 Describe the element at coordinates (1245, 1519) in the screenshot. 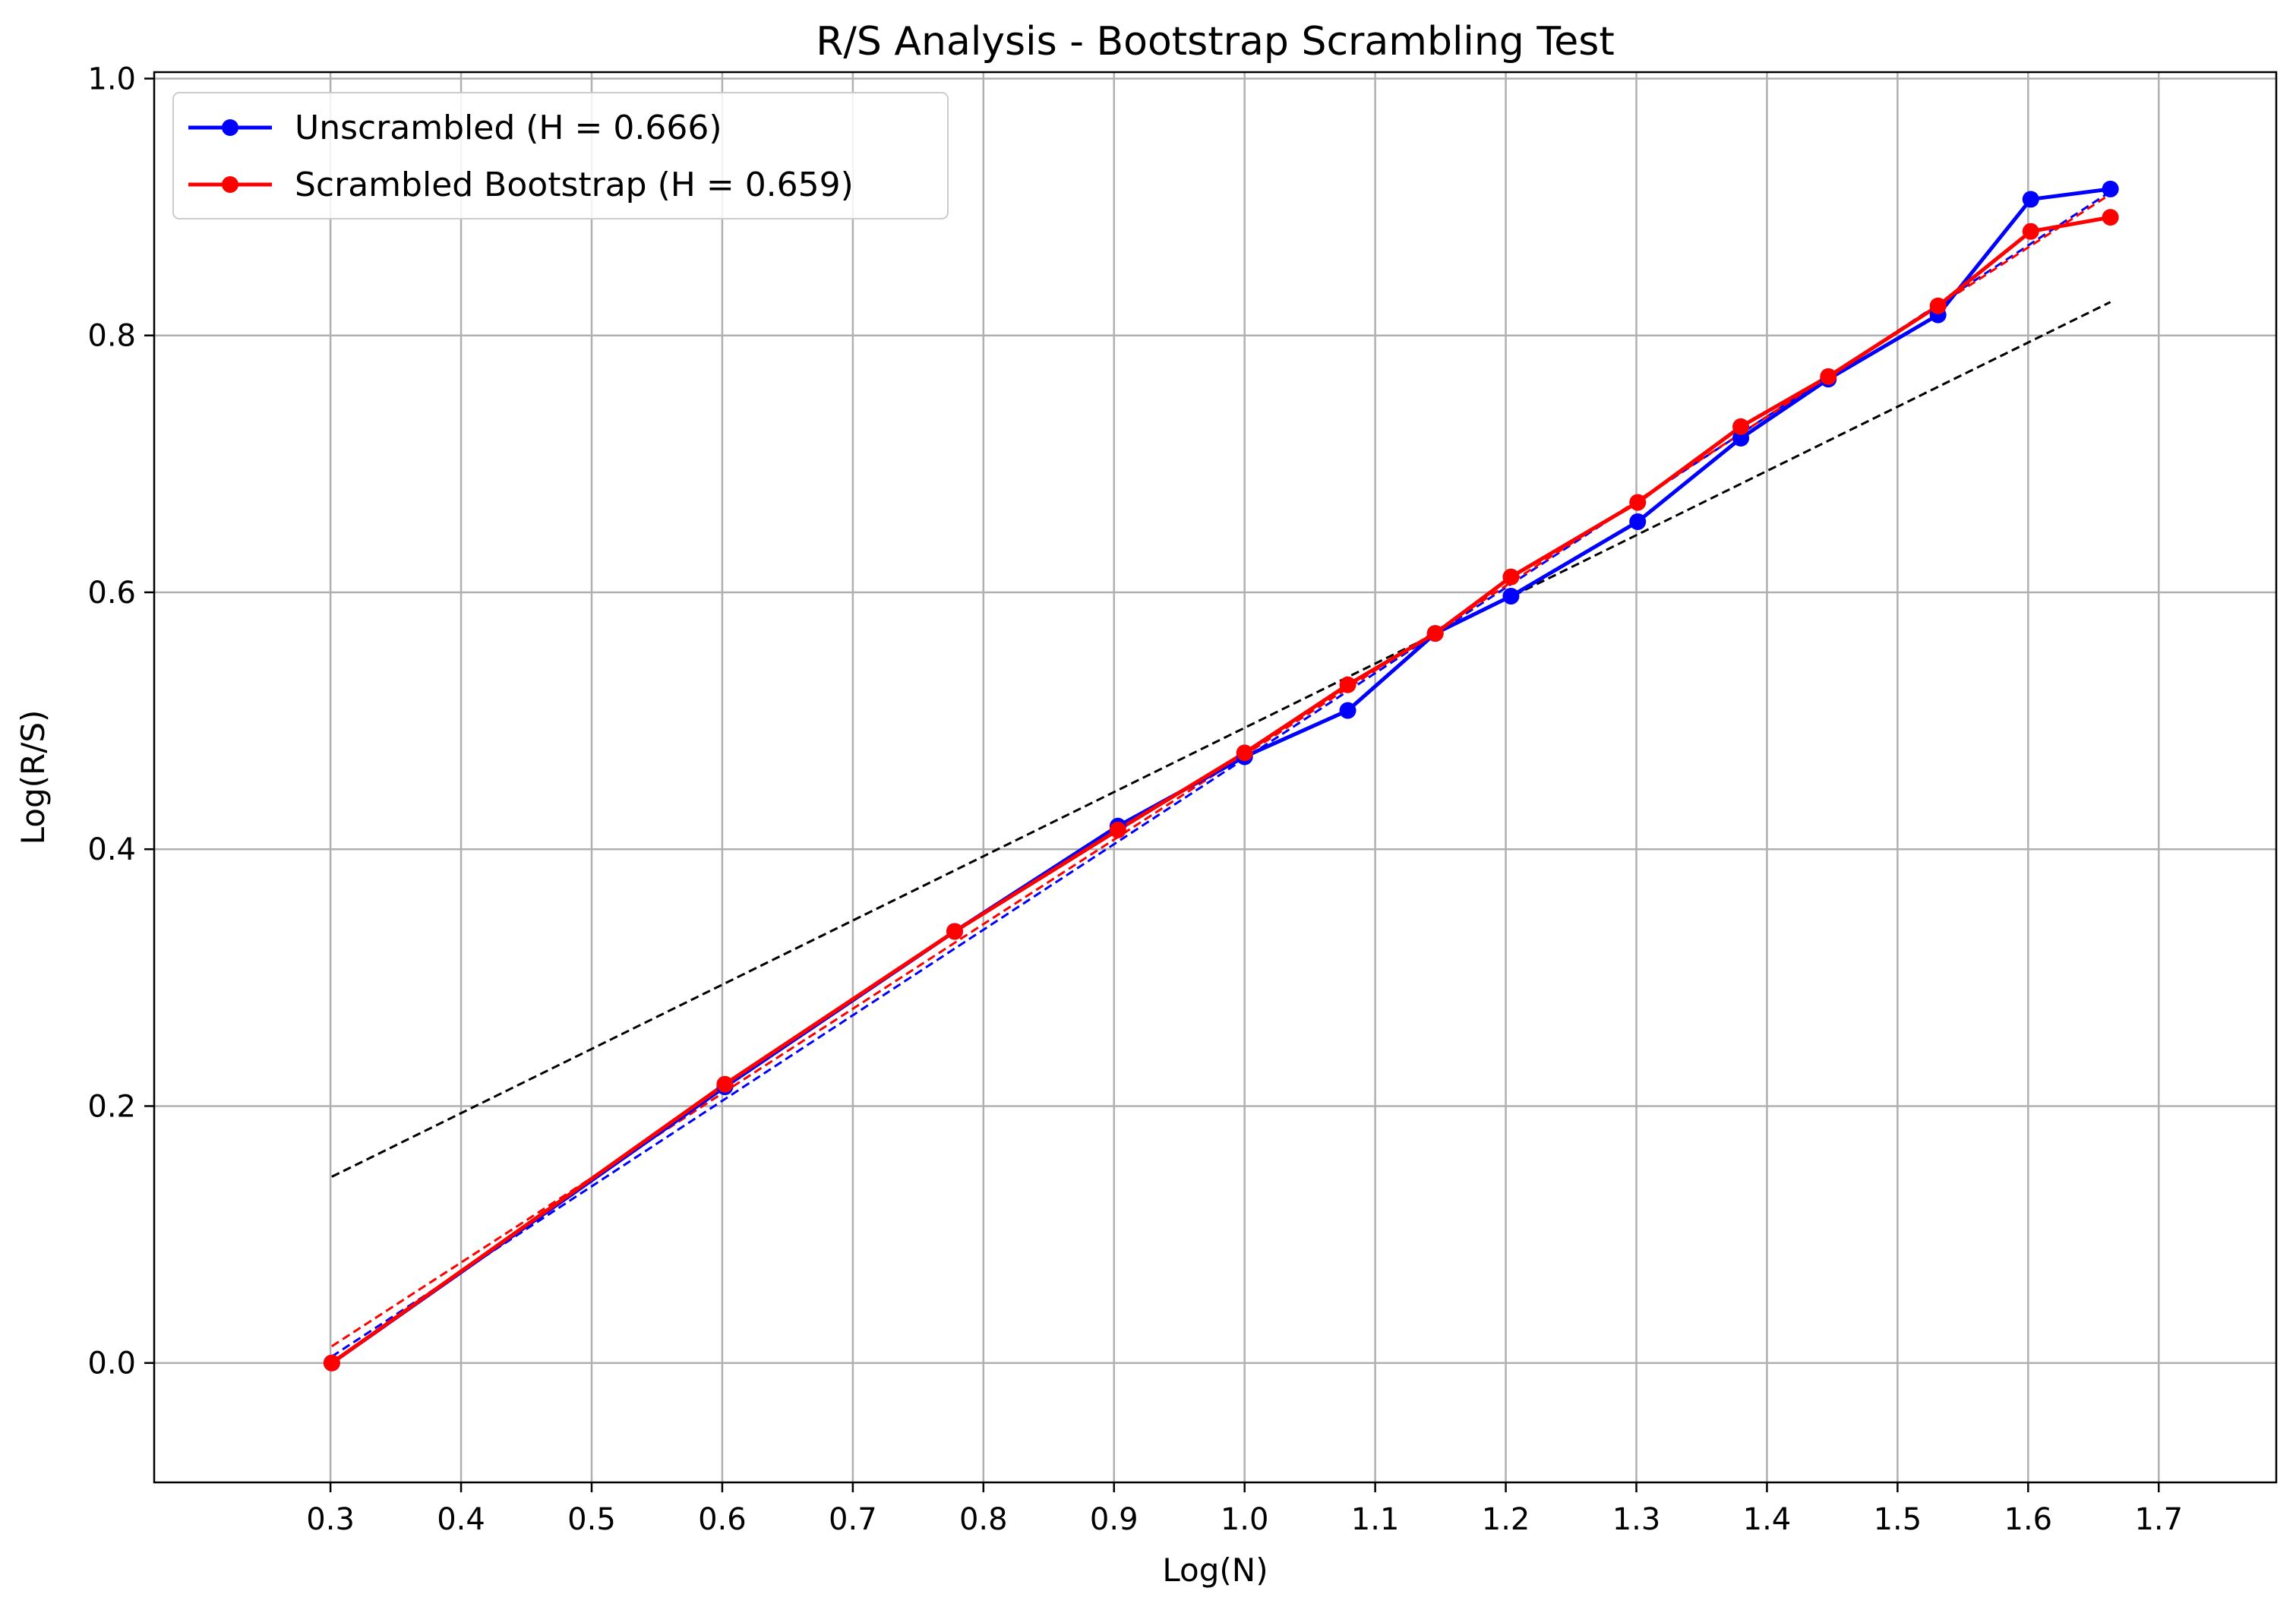

I see `x-tick-label: 1.0` at that location.